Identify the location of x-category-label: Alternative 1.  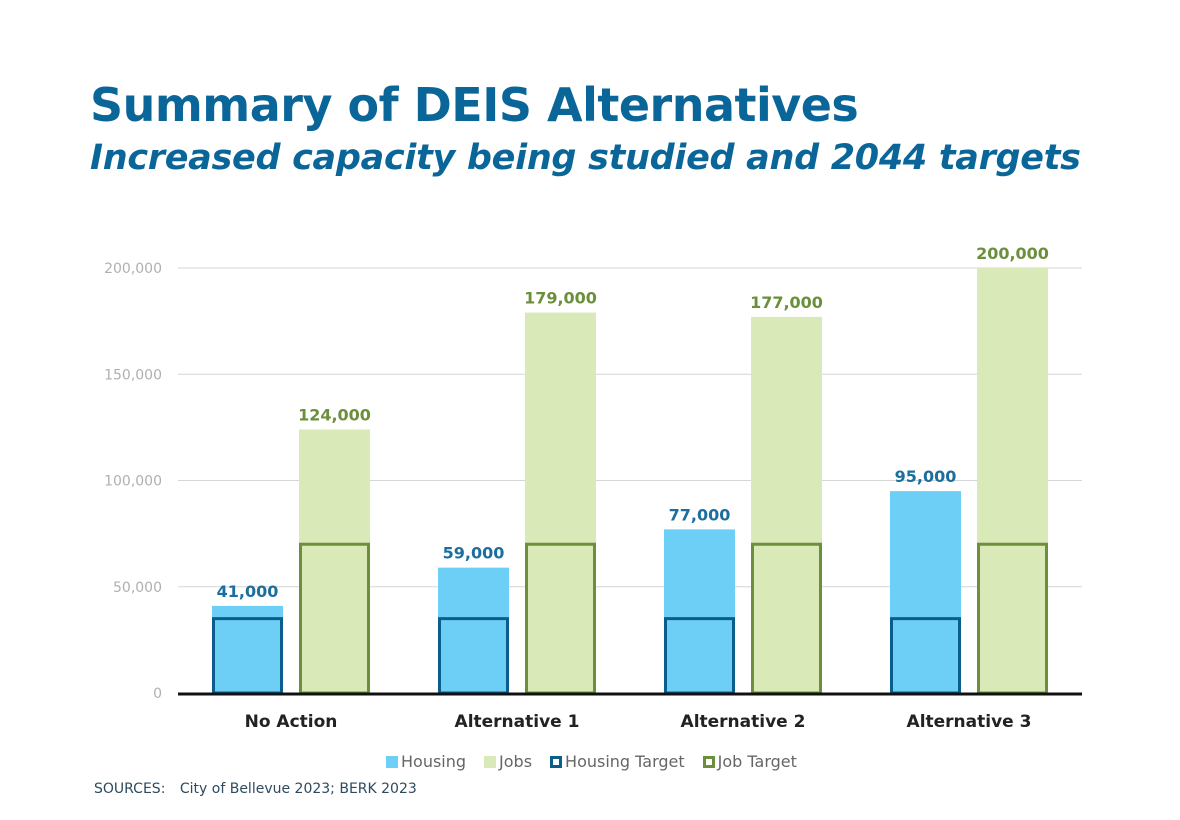
(517, 722).